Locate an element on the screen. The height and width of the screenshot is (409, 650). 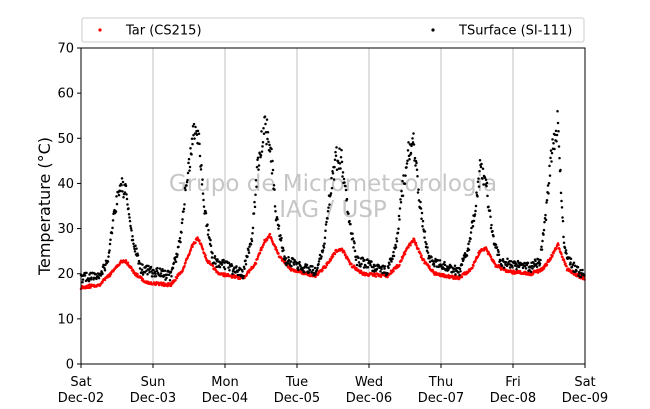
watermark-line-1: Grupo de Micrometeorologia is located at coordinates (333, 184).